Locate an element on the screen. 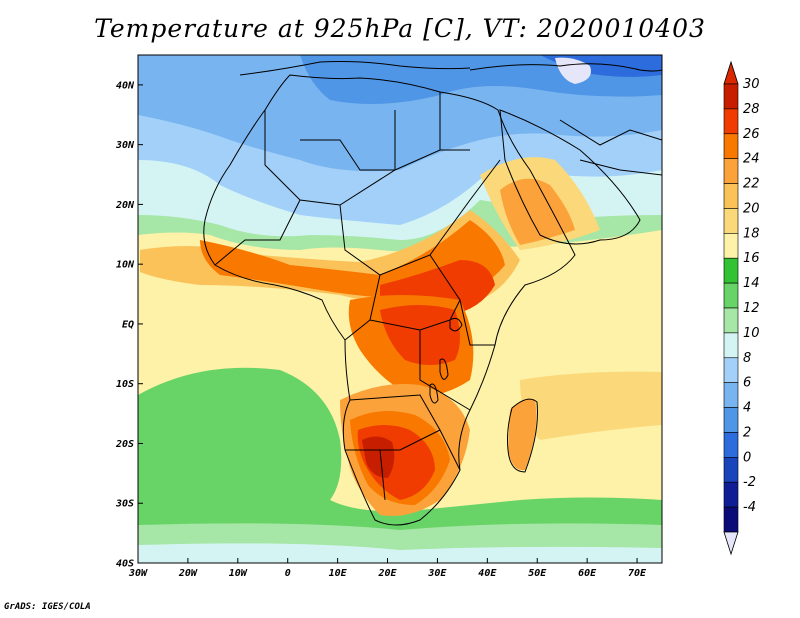 This screenshot has width=800, height=618. latitude-axis: 40N 30N 20N 10N EQ 10S 20S 30S 40S is located at coordinates (129, 325).